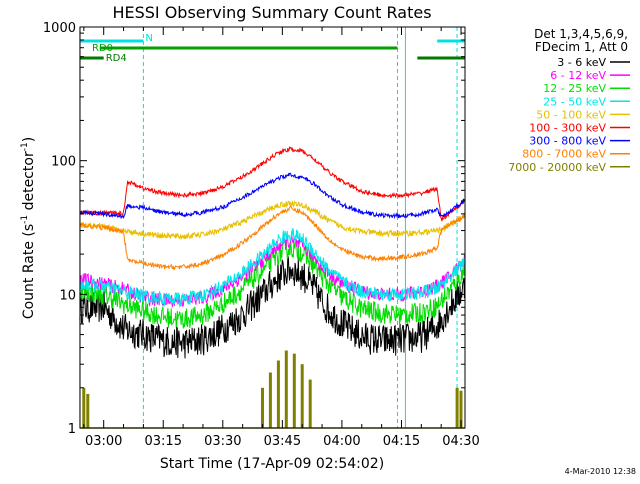 The image size is (640, 484). What do you see at coordinates (567, 141) in the screenshot?
I see `legend-label-6: 300 - 800 keV` at bounding box center [567, 141].